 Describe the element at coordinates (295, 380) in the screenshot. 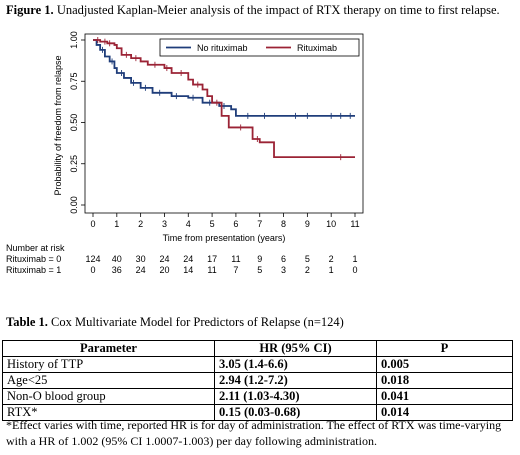

I see `hr-cell: 2.94 (1.2-7.2)` at that location.